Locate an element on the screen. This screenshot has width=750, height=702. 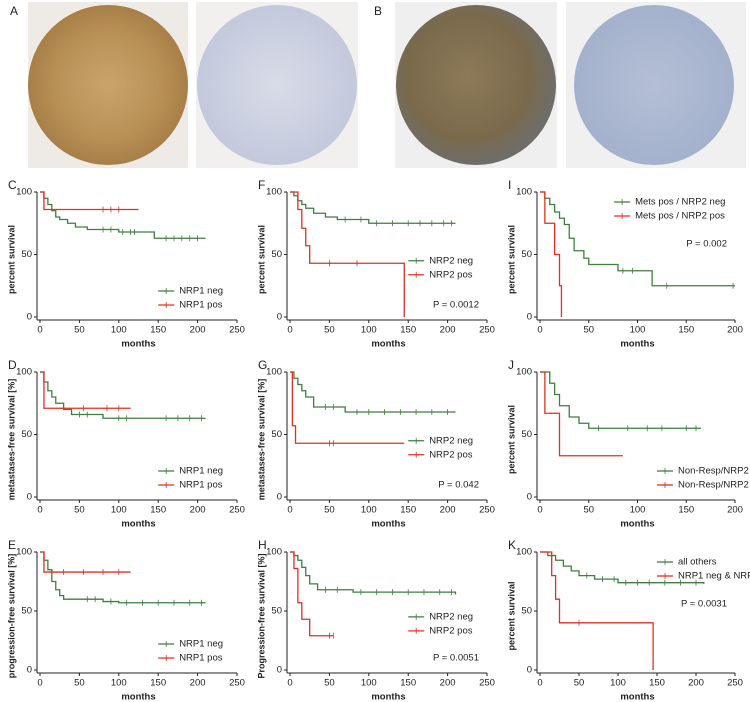
p-value: P = 0.042 is located at coordinates (458, 485).